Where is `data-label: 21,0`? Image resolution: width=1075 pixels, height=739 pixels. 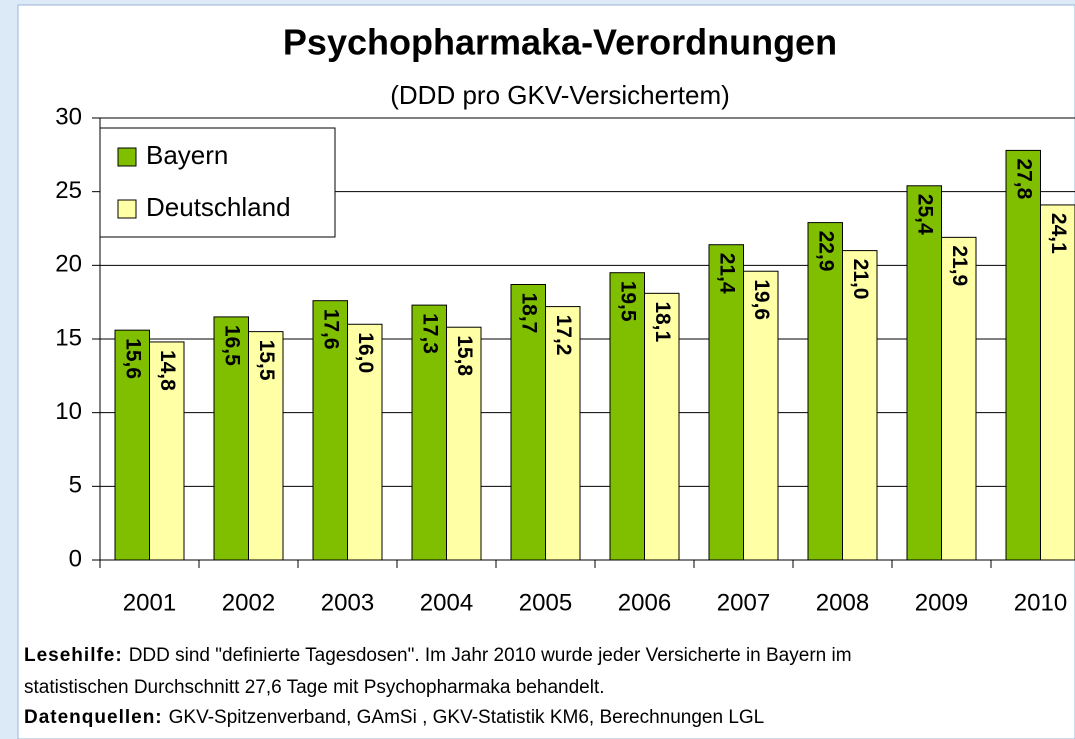 data-label: 21,0 is located at coordinates (860, 279).